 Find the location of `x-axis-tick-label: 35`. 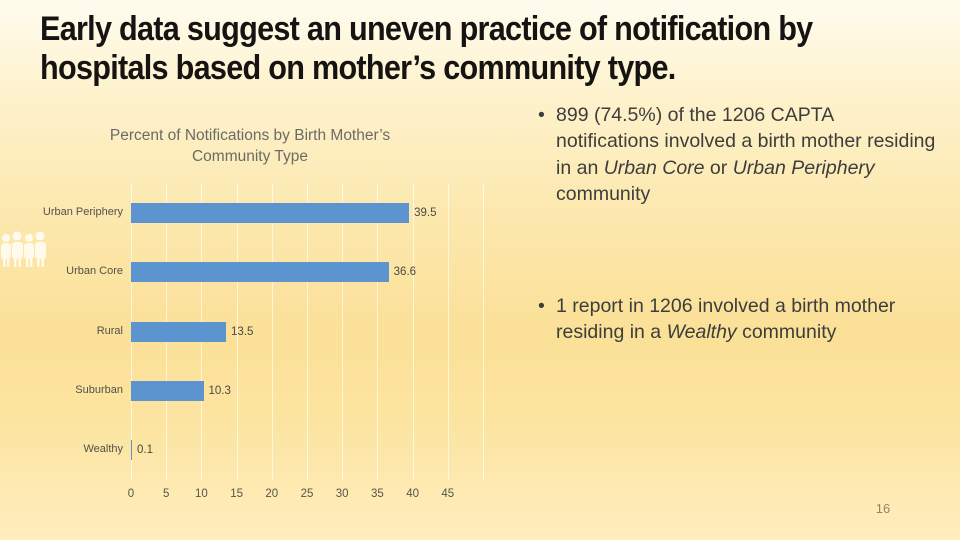

x-axis-tick-label: 35 is located at coordinates (377, 494).